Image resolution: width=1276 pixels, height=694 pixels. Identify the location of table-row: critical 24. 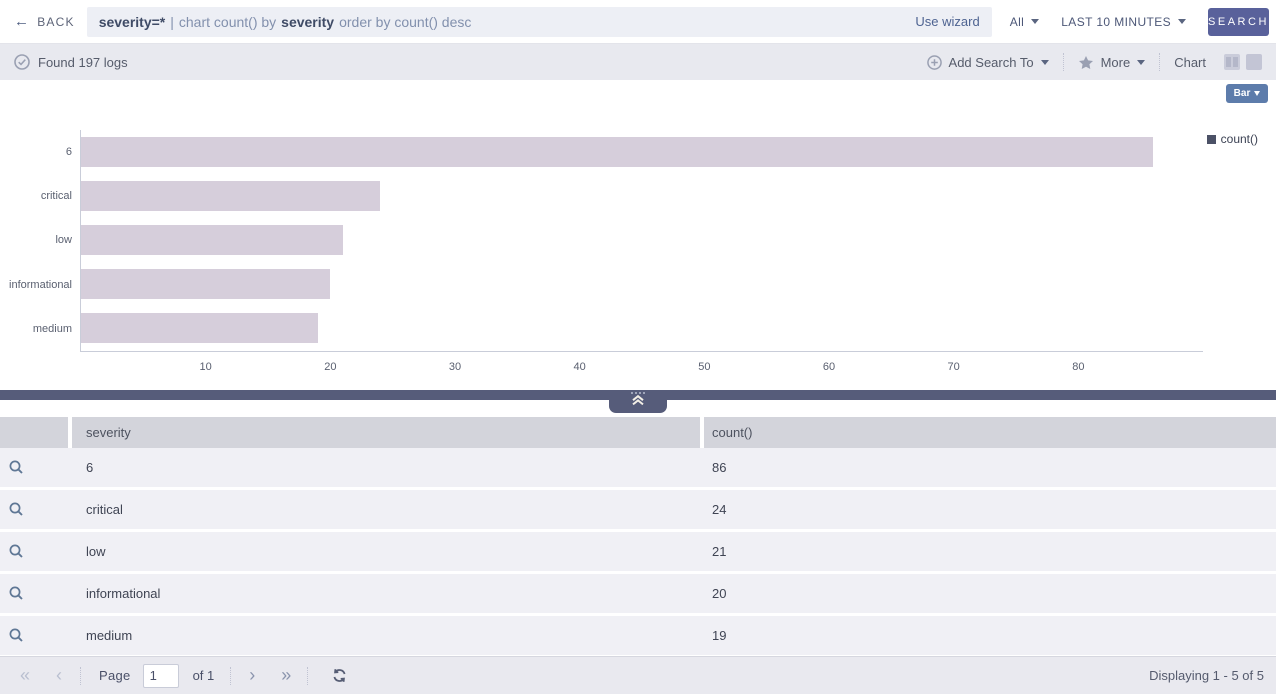
(638, 509).